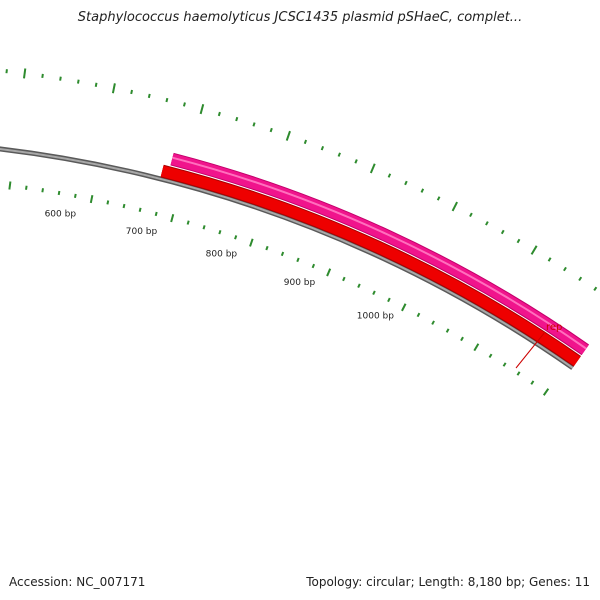 The width and height of the screenshot is (600, 600). Describe the element at coordinates (61, 215) in the screenshot. I see `scale-label: 600 bp` at that location.